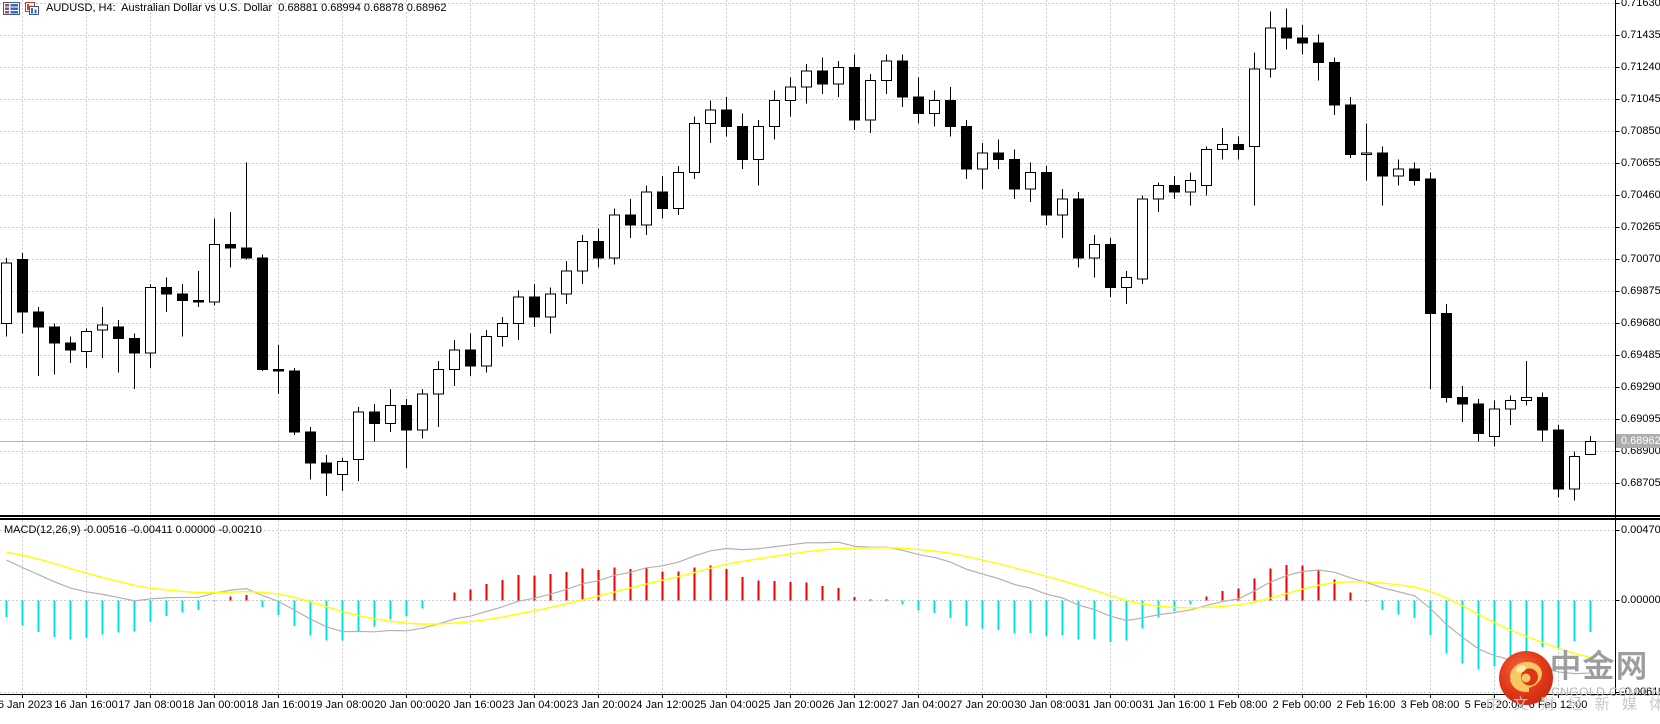 The height and width of the screenshot is (724, 1660). I want to click on time-axis-label: 20 Jan 00:00, so click(406, 705).